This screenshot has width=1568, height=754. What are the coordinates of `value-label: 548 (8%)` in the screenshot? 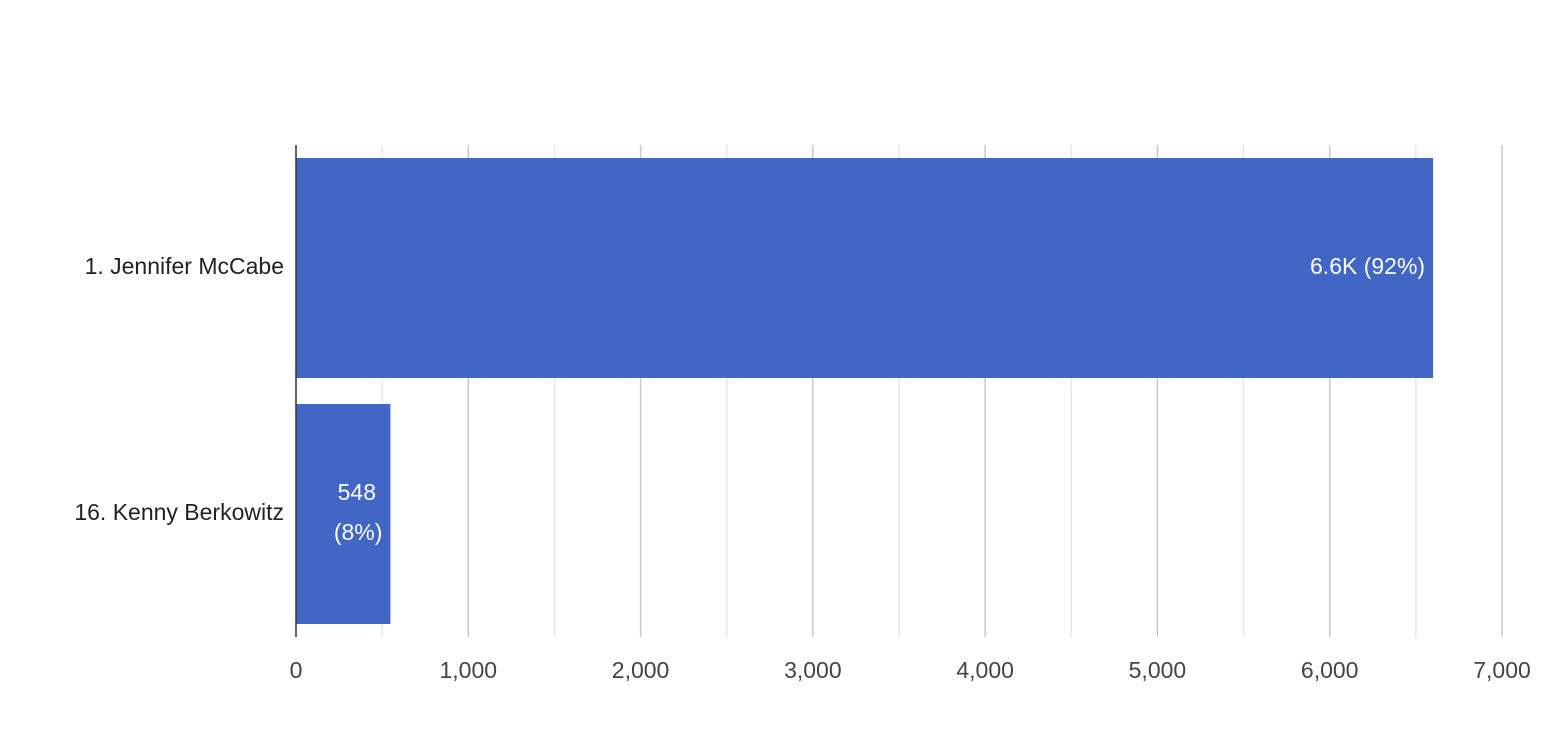 It's located at (358, 512).